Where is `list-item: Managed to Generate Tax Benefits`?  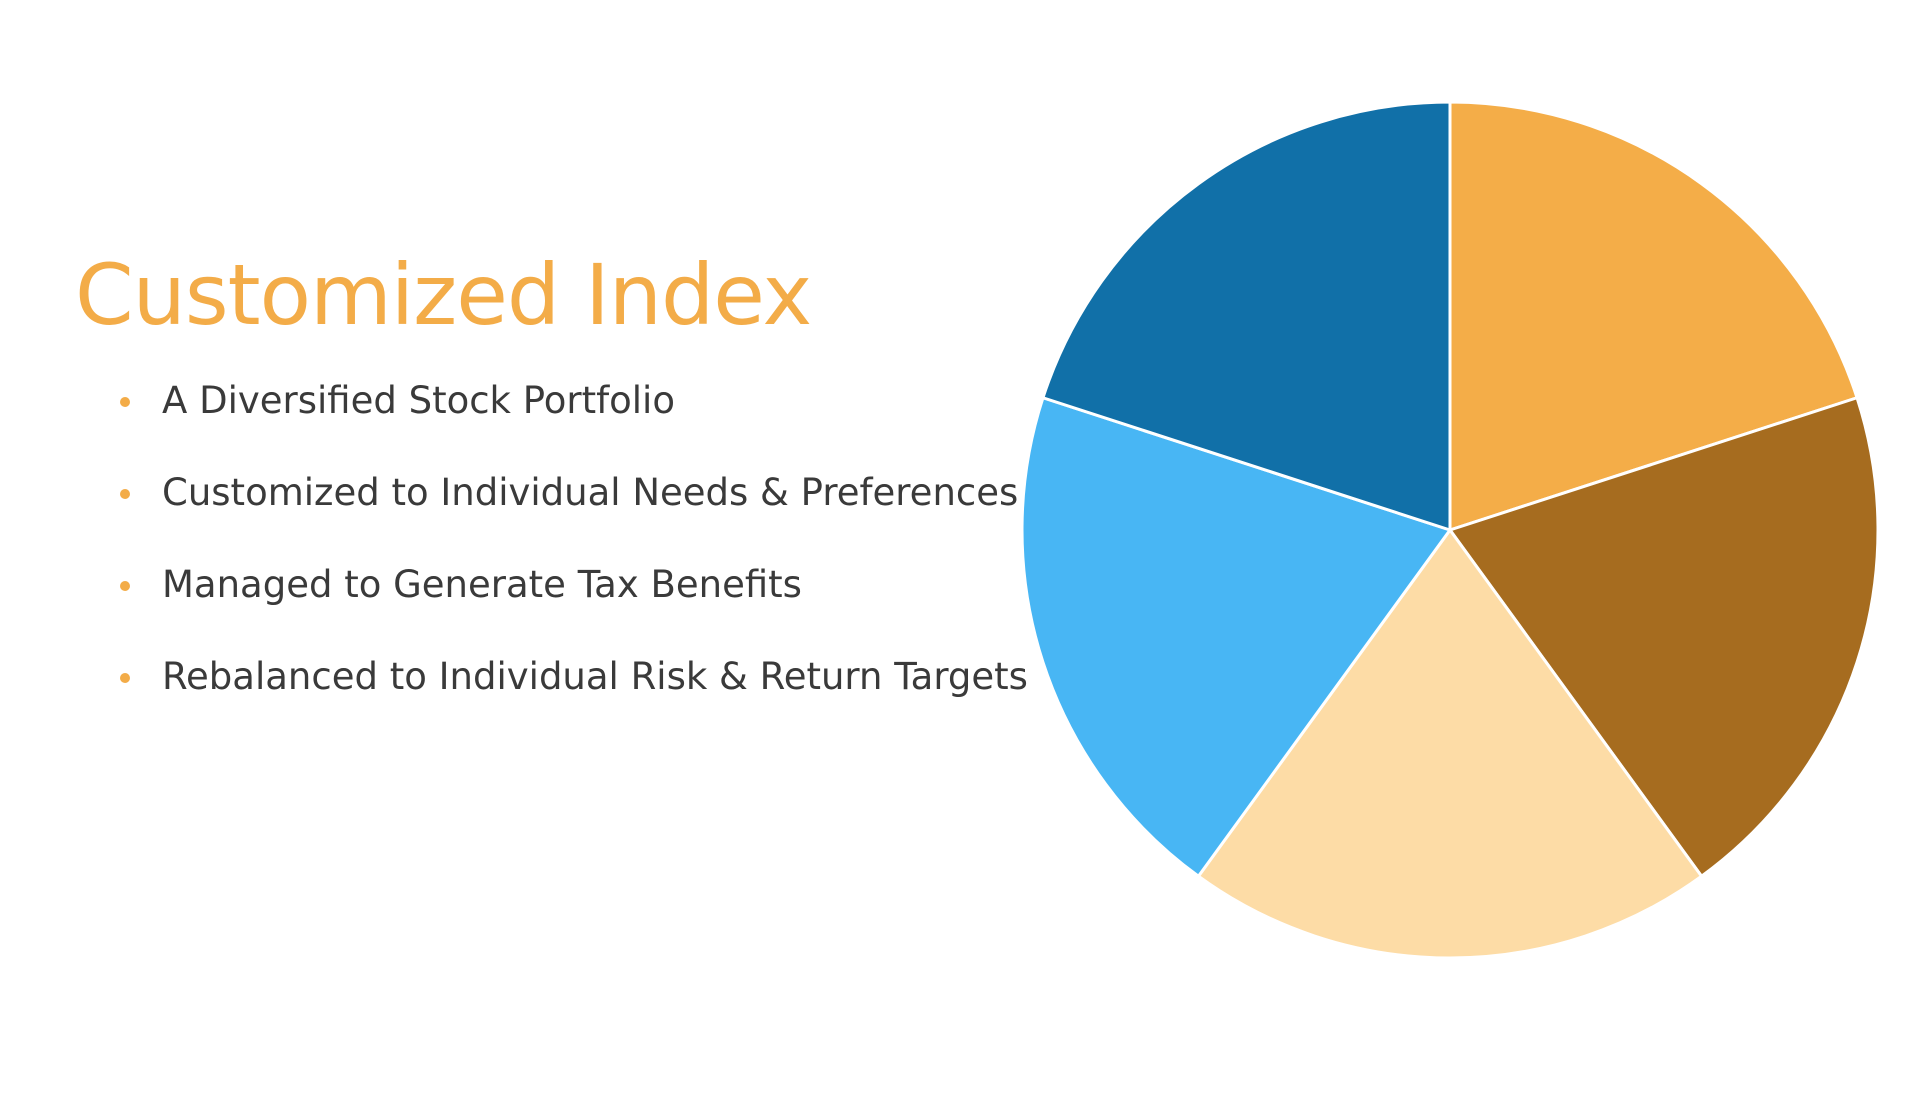 list-item: Managed to Generate Tax Benefits is located at coordinates (574, 605).